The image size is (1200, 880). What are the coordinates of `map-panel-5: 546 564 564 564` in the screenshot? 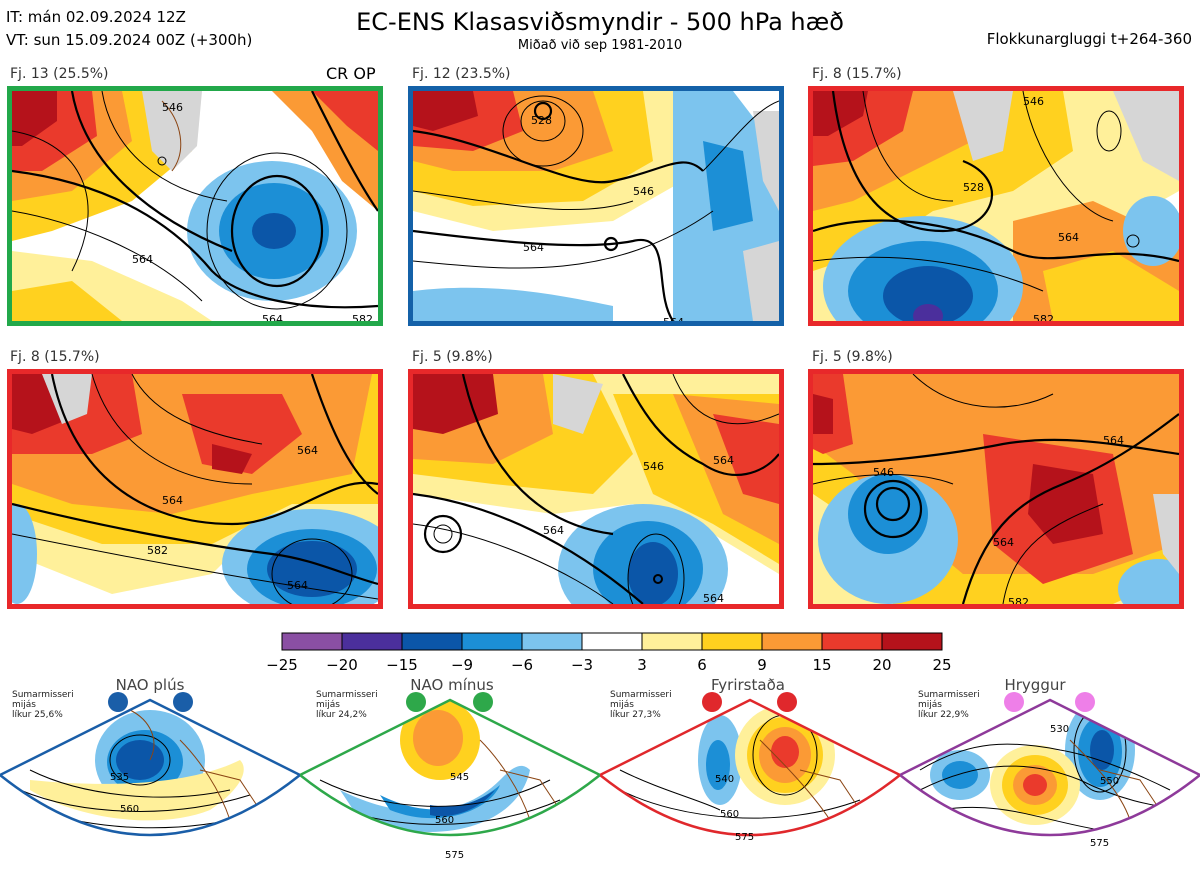 It's located at (596, 489).